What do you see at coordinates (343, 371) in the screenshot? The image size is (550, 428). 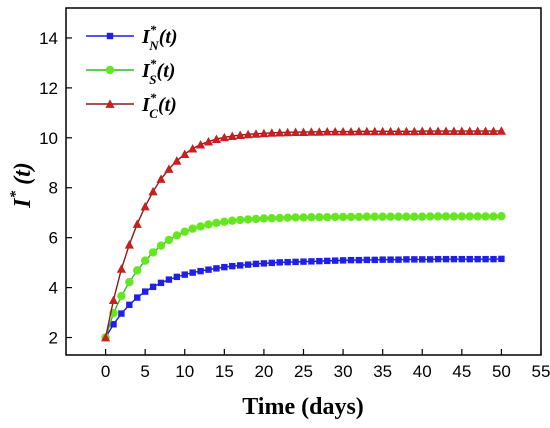 I see `x-tick-label: 30` at bounding box center [343, 371].